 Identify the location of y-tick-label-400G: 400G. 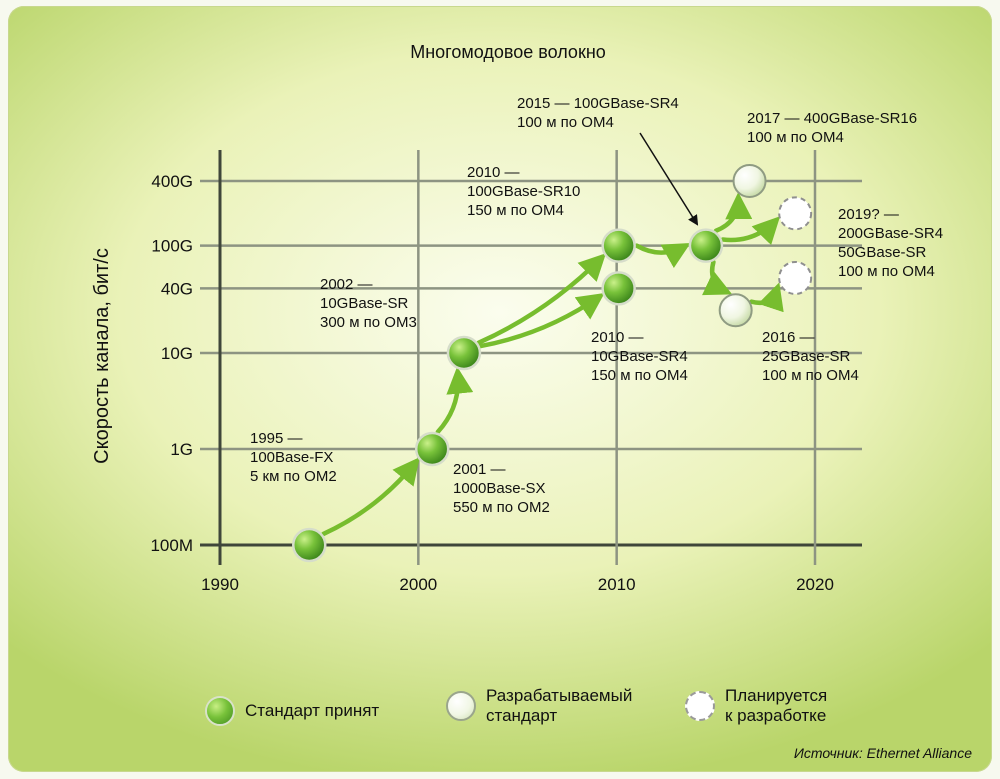
(172, 181).